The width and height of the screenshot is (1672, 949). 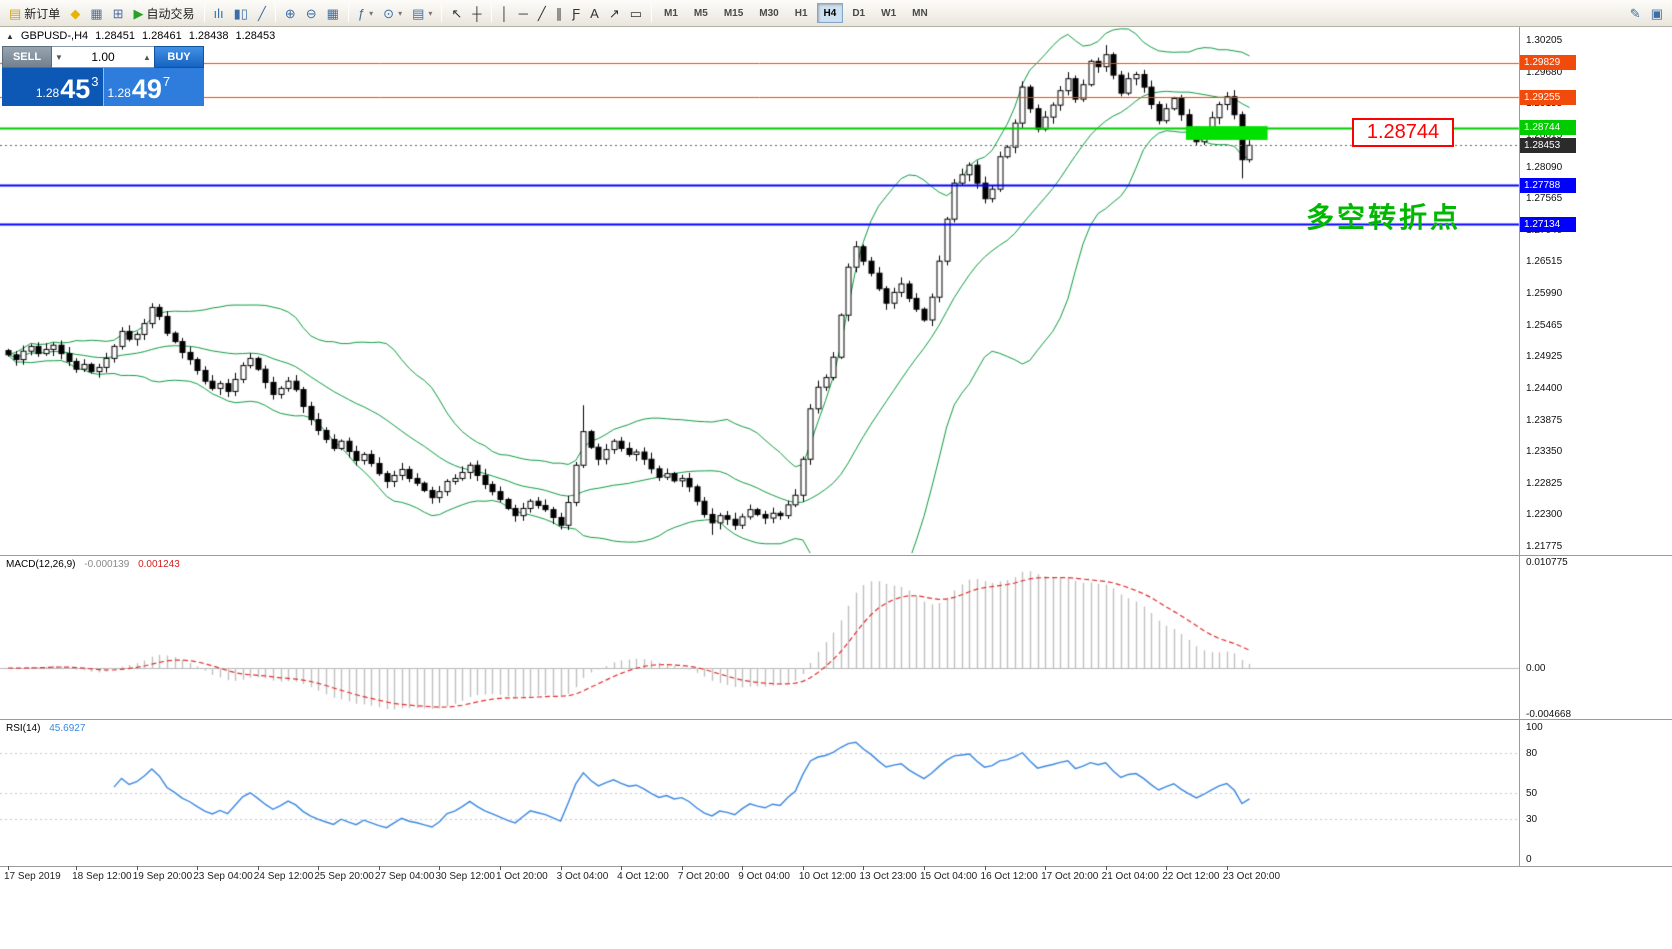 What do you see at coordinates (888, 13) in the screenshot?
I see `tf-w1: W1` at bounding box center [888, 13].